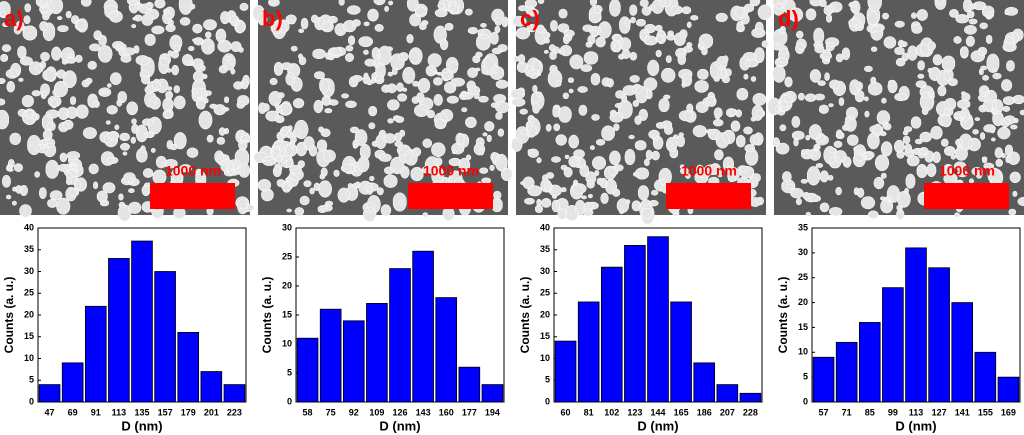  Describe the element at coordinates (211, 412) in the screenshot. I see `x-tick-label: 201` at that location.